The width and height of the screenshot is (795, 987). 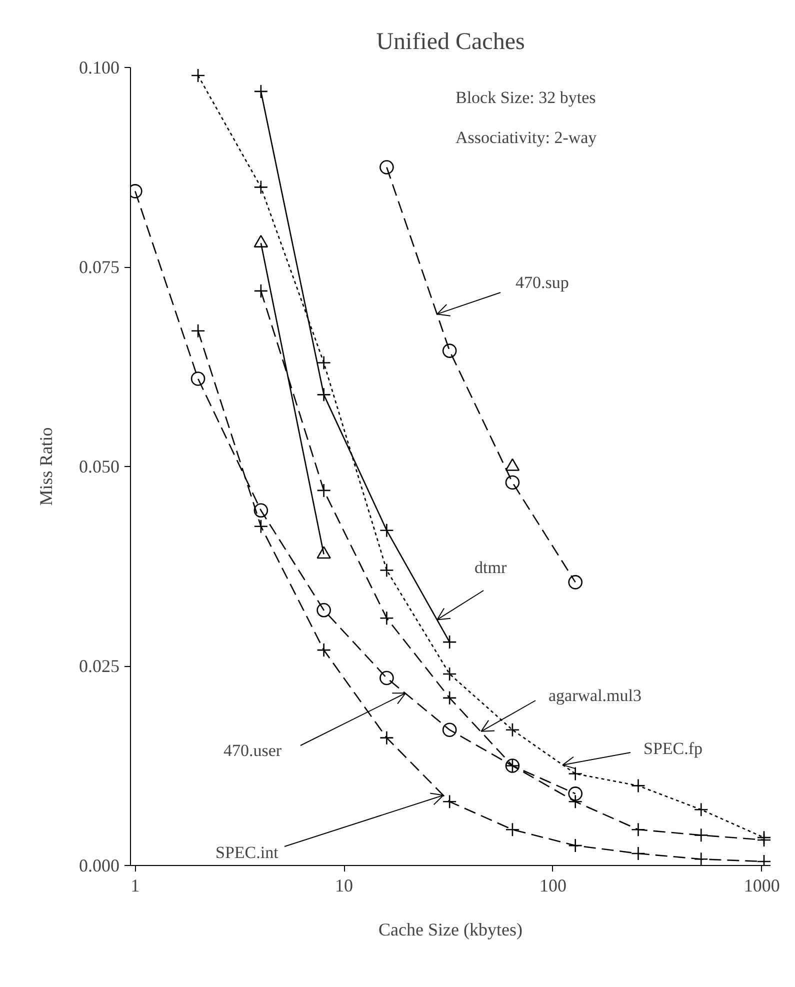 What do you see at coordinates (595, 695) in the screenshot?
I see `annotation: agarwal.mul3` at bounding box center [595, 695].